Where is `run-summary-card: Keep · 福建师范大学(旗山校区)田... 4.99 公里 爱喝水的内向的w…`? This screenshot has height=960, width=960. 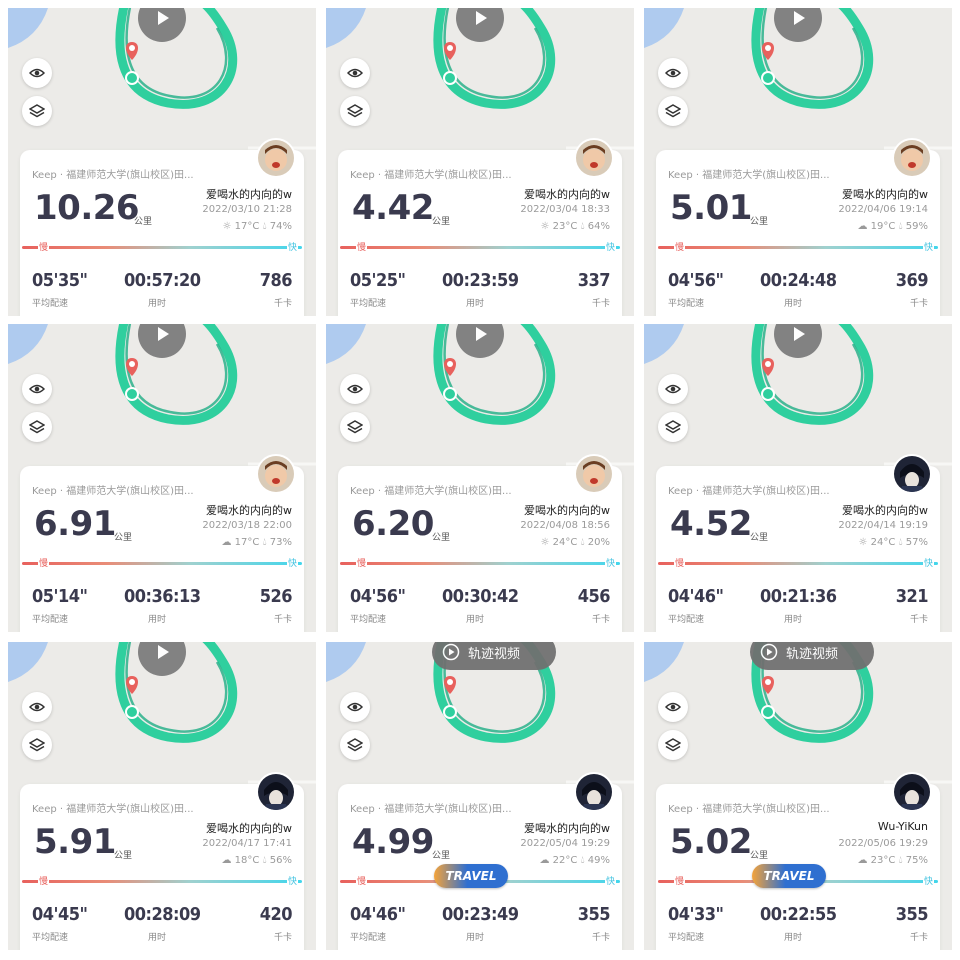 run-summary-card: Keep · 福建师范大学(旗山校区)田... 4.99 公里 爱喝水的内向的w… is located at coordinates (480, 861).